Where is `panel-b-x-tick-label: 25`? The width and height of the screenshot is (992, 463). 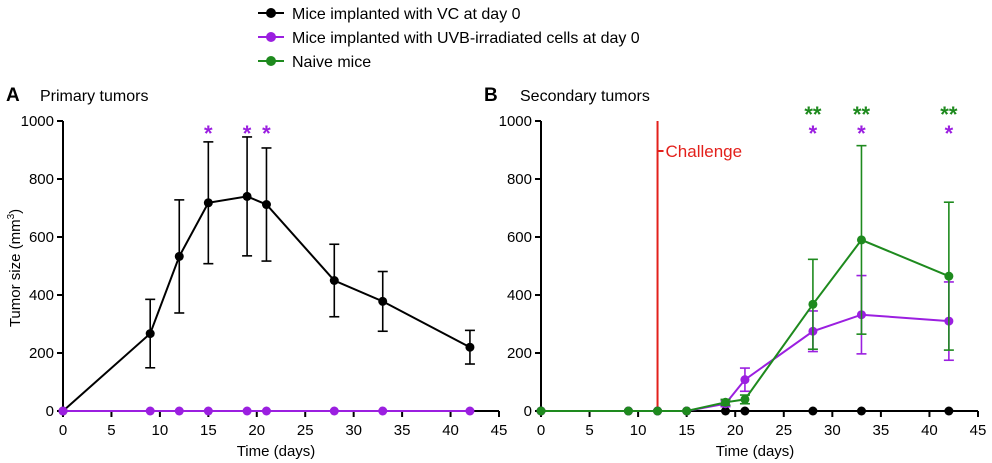 panel-b-x-tick-label: 25 is located at coordinates (783, 430).